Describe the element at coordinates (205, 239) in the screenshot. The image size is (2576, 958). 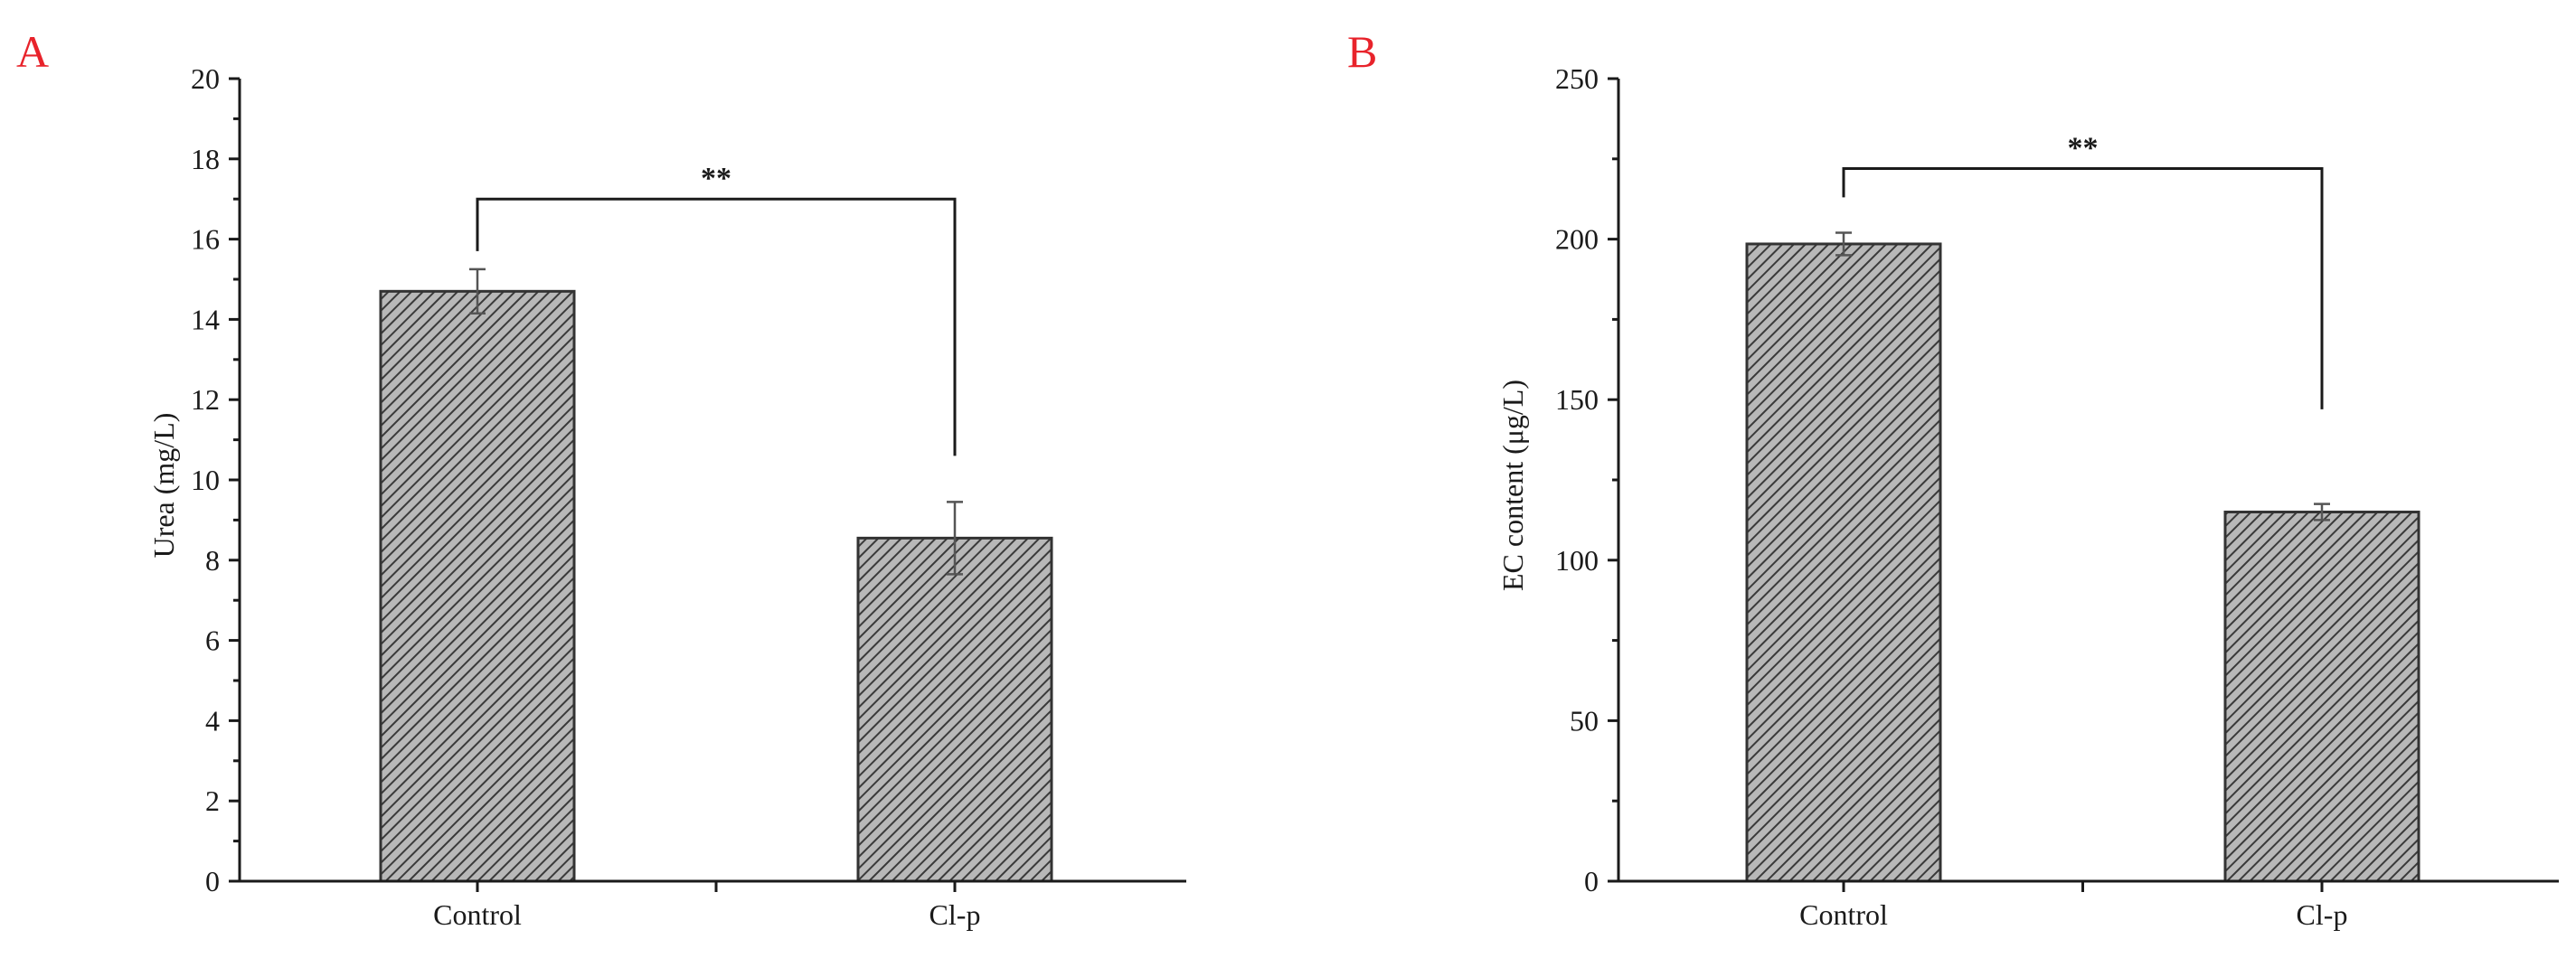
I see `panel-a-y-tick-label-8: 16` at that location.